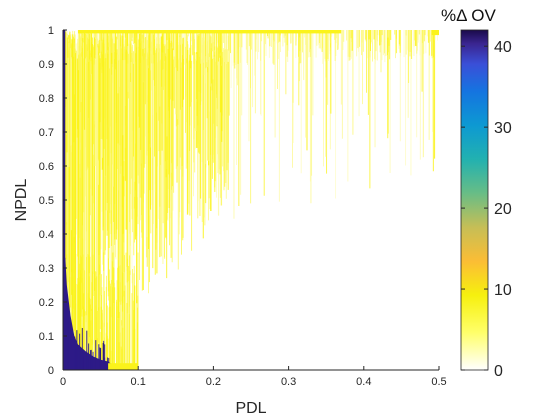 This screenshot has width=560, height=420. I want to click on y-tick-label: 0.8, so click(46, 99).